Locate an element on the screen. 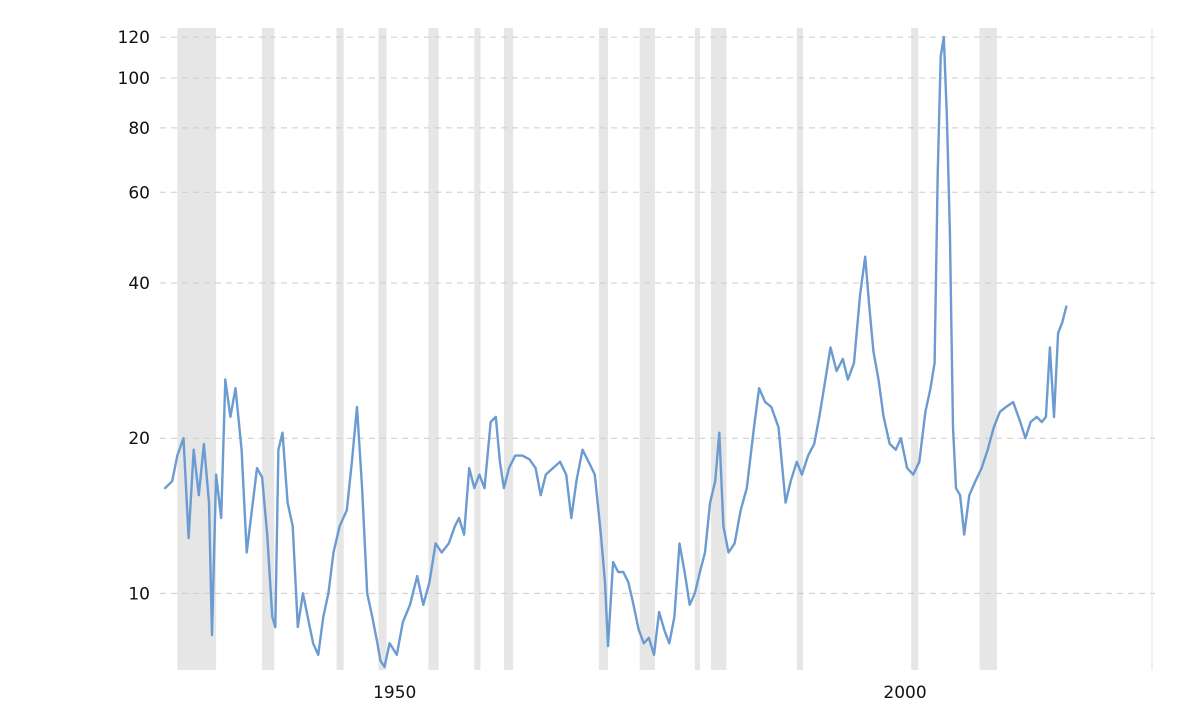 This screenshot has height=703, width=1200. y-tick-label: 100 is located at coordinates (134, 79).